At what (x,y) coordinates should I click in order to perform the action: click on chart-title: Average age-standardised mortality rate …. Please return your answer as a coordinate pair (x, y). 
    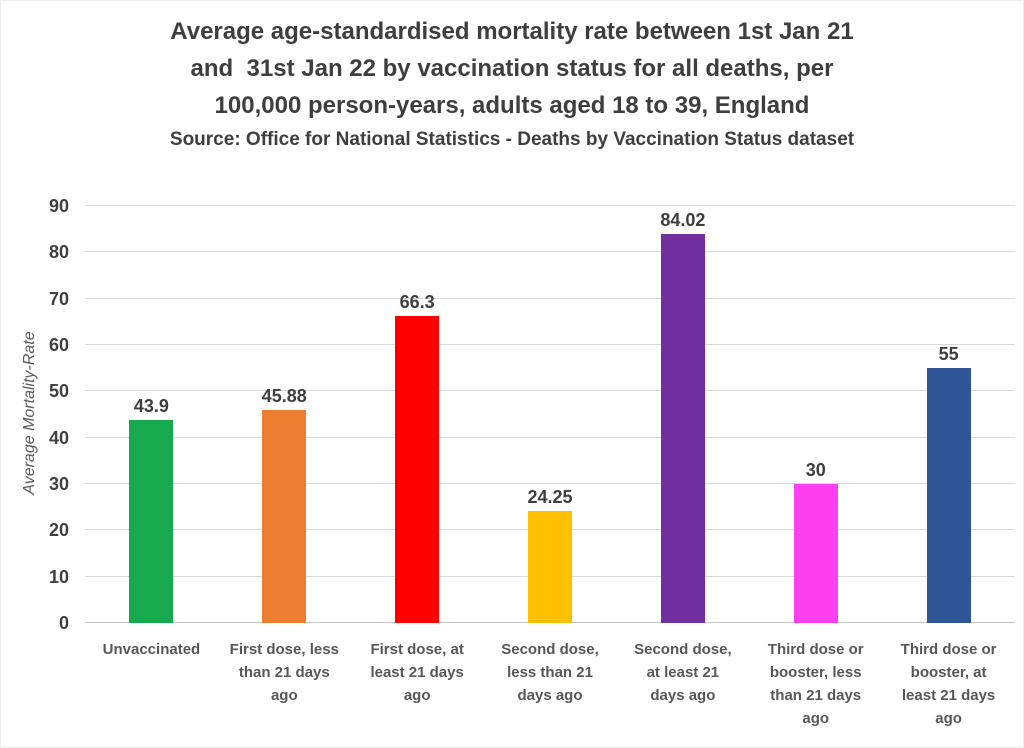
    Looking at the image, I should click on (512, 68).